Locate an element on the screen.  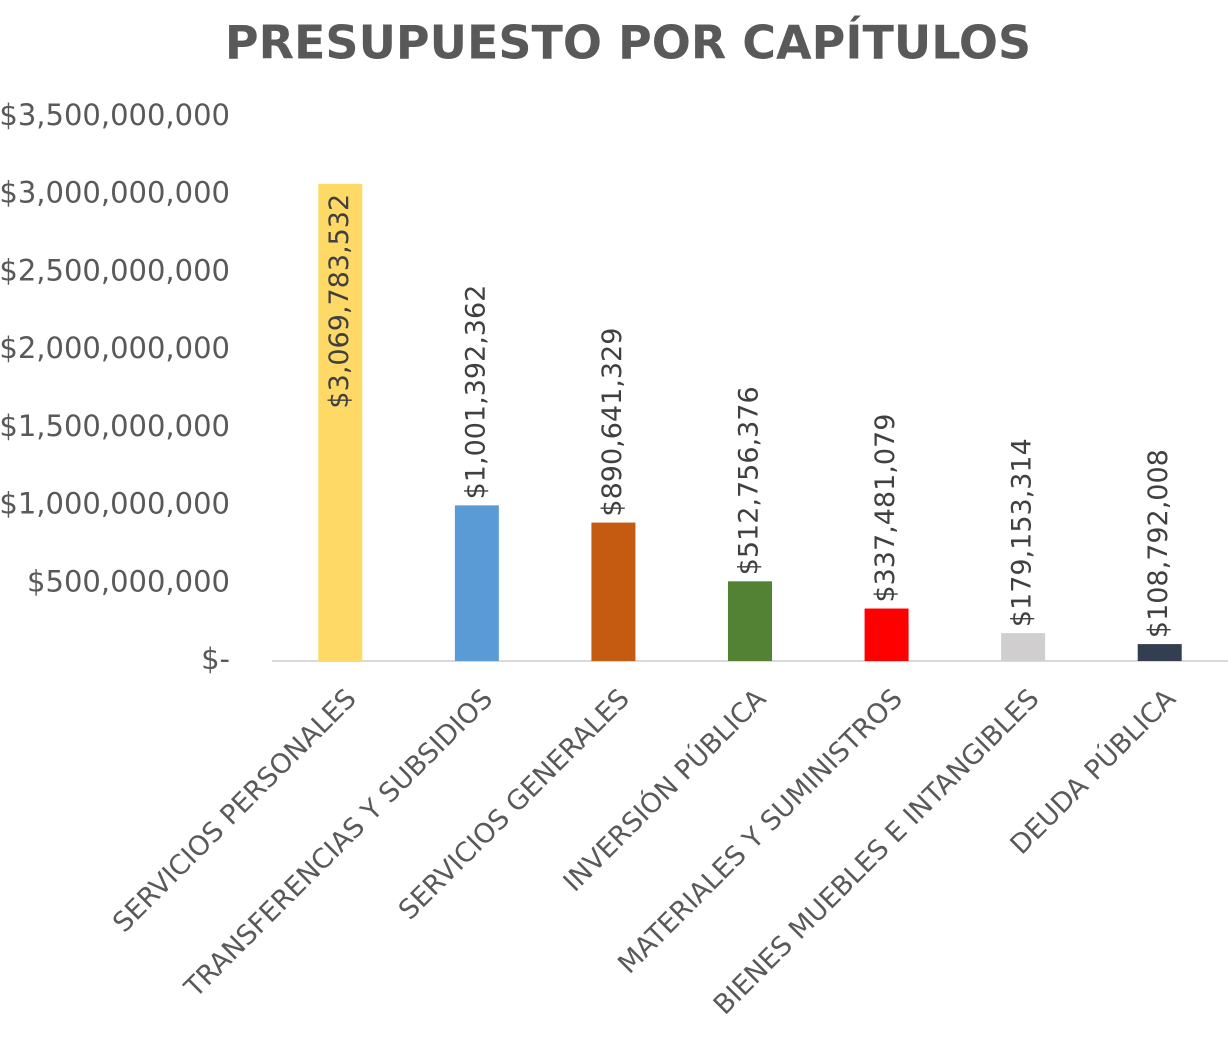
x-tick-label: SERVICIOS PERSONALES is located at coordinates (234, 810).